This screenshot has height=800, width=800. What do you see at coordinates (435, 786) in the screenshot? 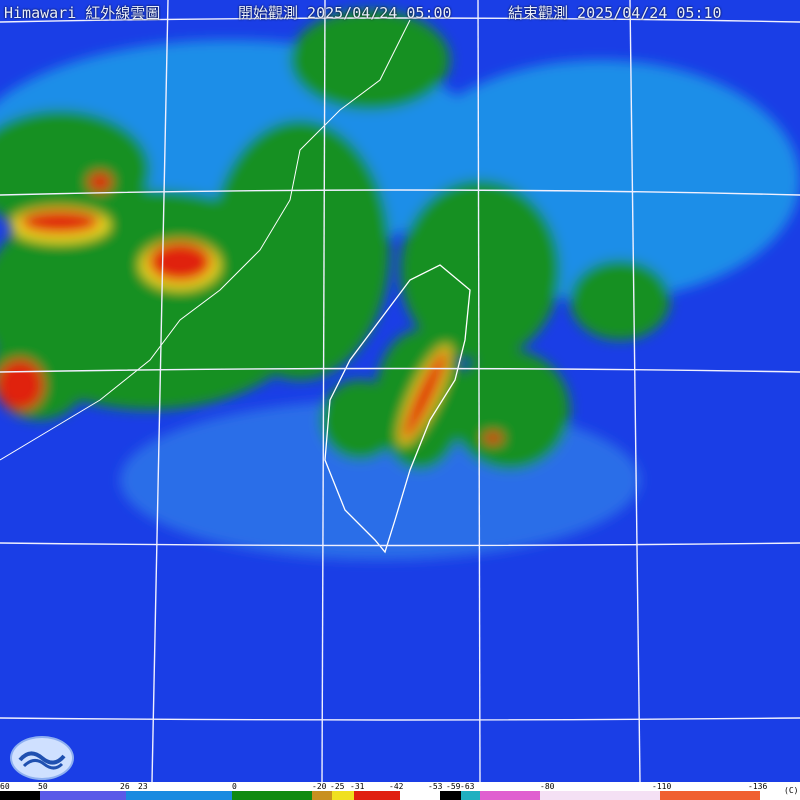
I see `colorbar-tick-label: -53` at bounding box center [435, 786].